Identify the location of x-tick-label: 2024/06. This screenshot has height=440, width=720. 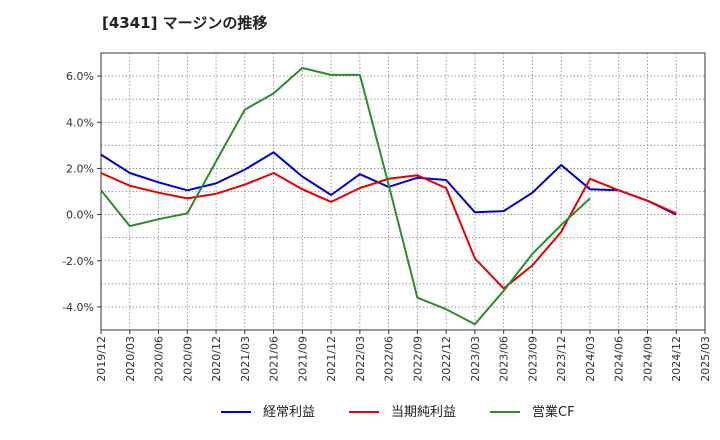
(619, 359).